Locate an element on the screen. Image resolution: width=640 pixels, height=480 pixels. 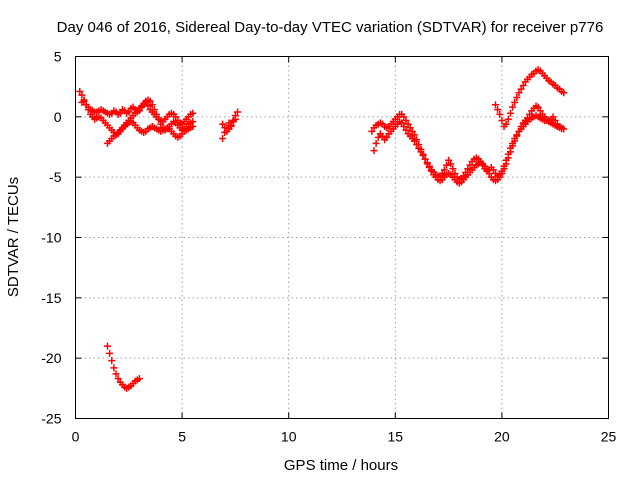
y-tick-label: -15 is located at coordinates (51, 298).